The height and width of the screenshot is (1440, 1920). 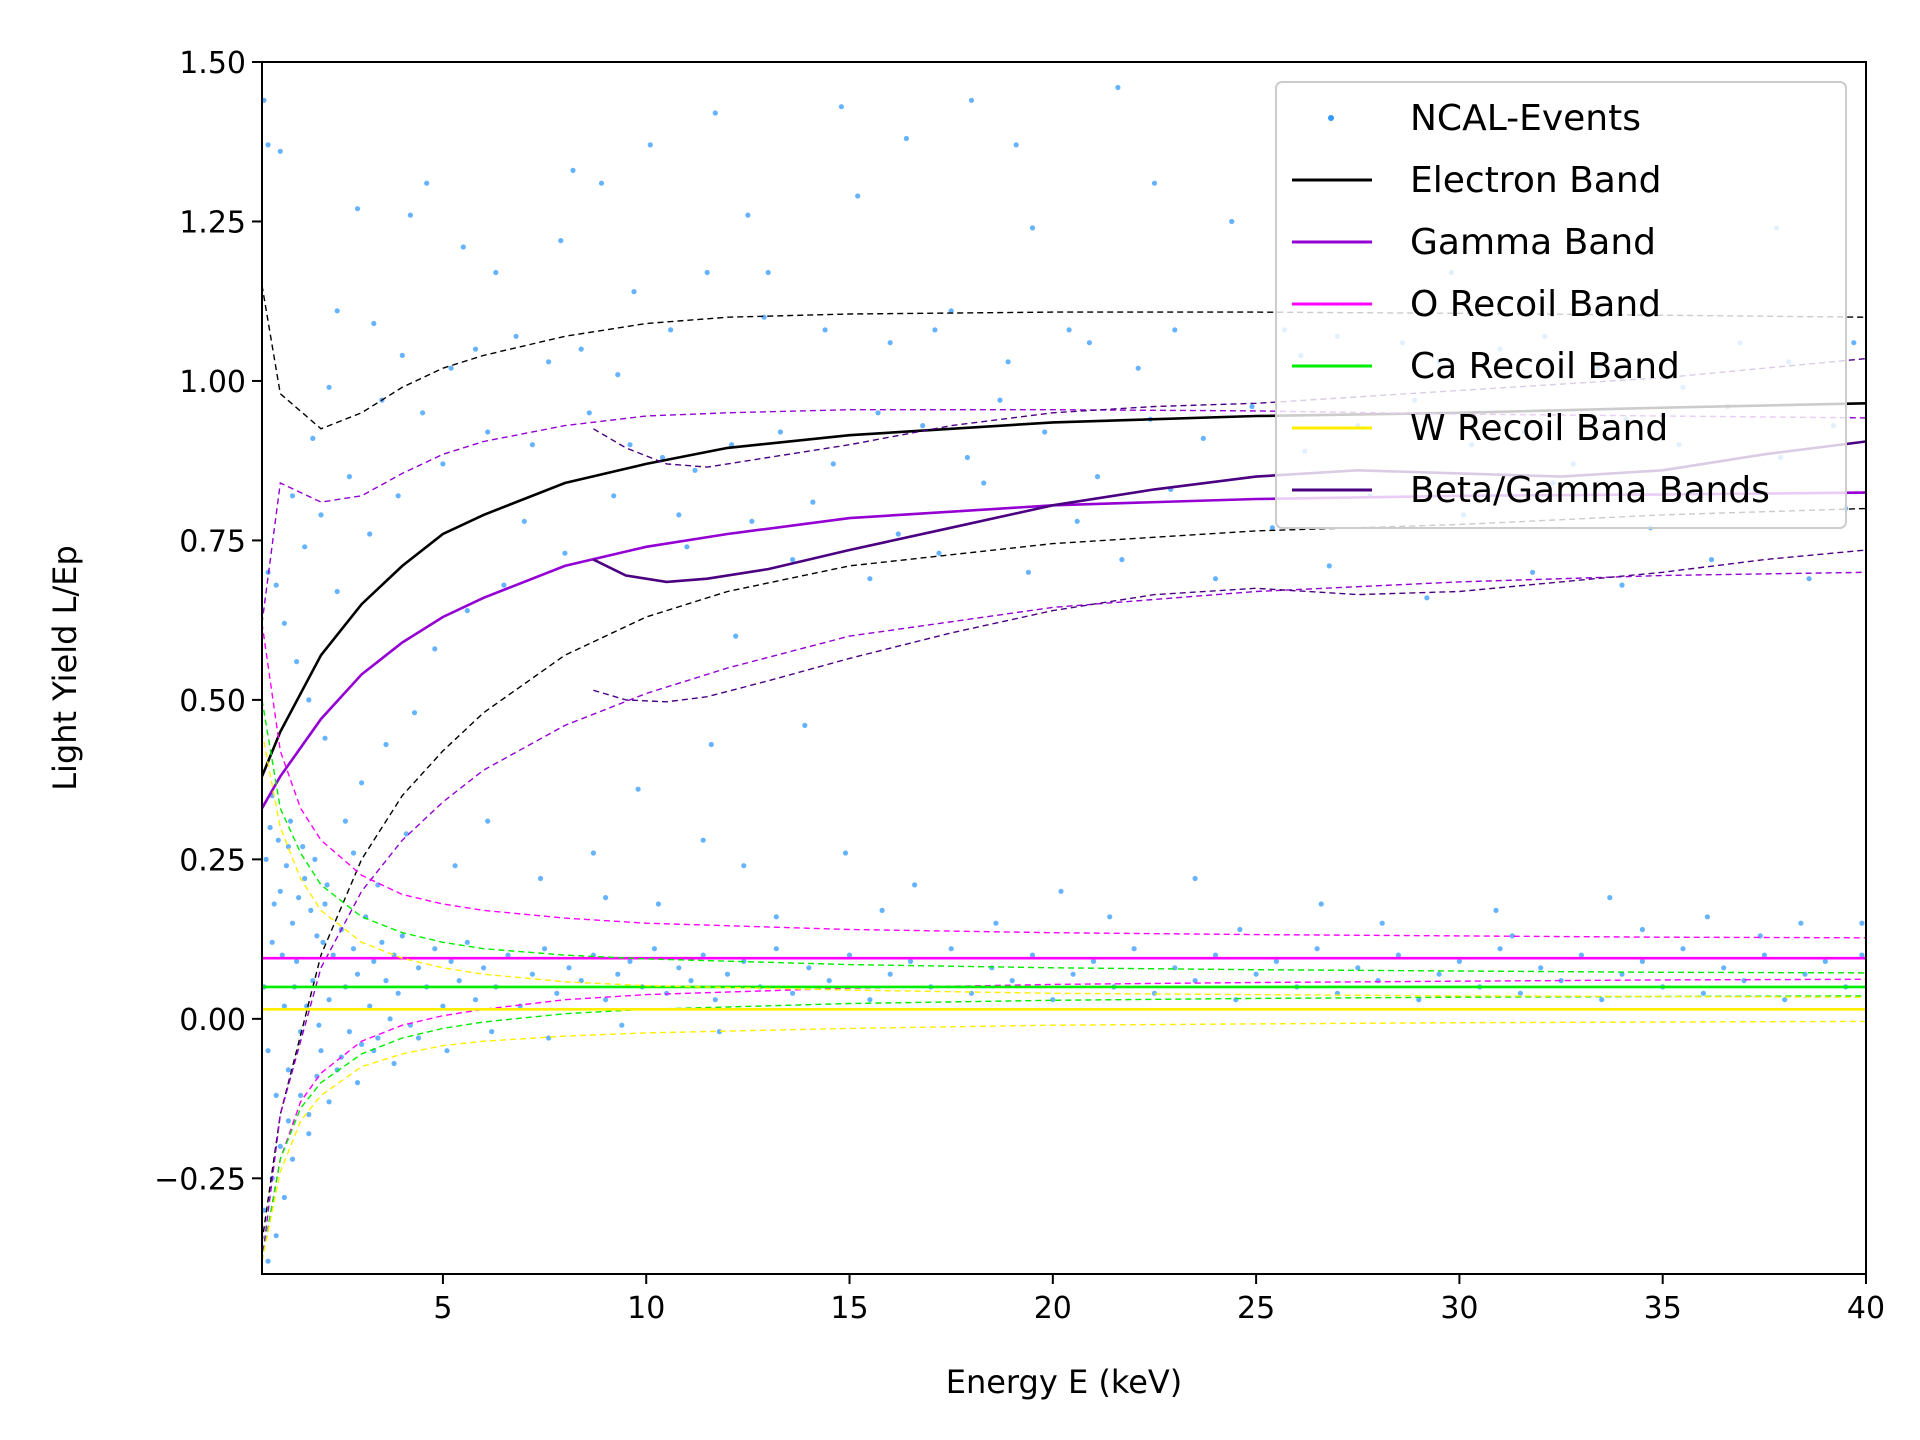 I want to click on y-tick-label: 0.75, so click(x=212, y=541).